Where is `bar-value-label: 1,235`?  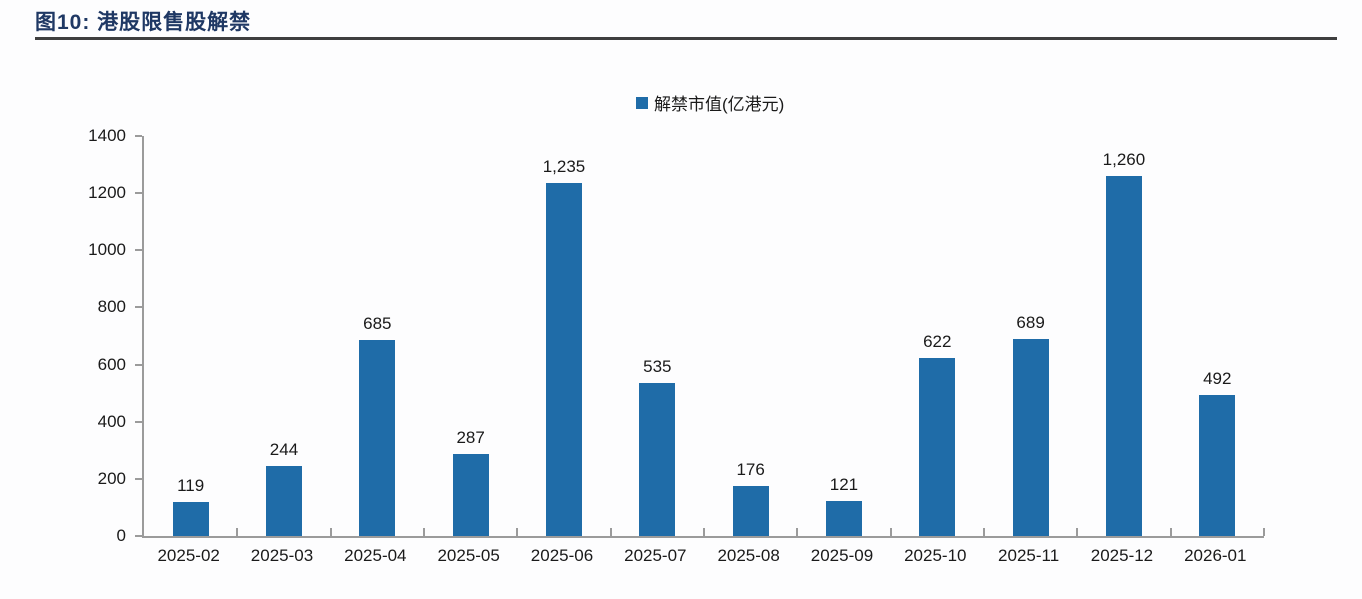
bar-value-label: 1,235 is located at coordinates (564, 167).